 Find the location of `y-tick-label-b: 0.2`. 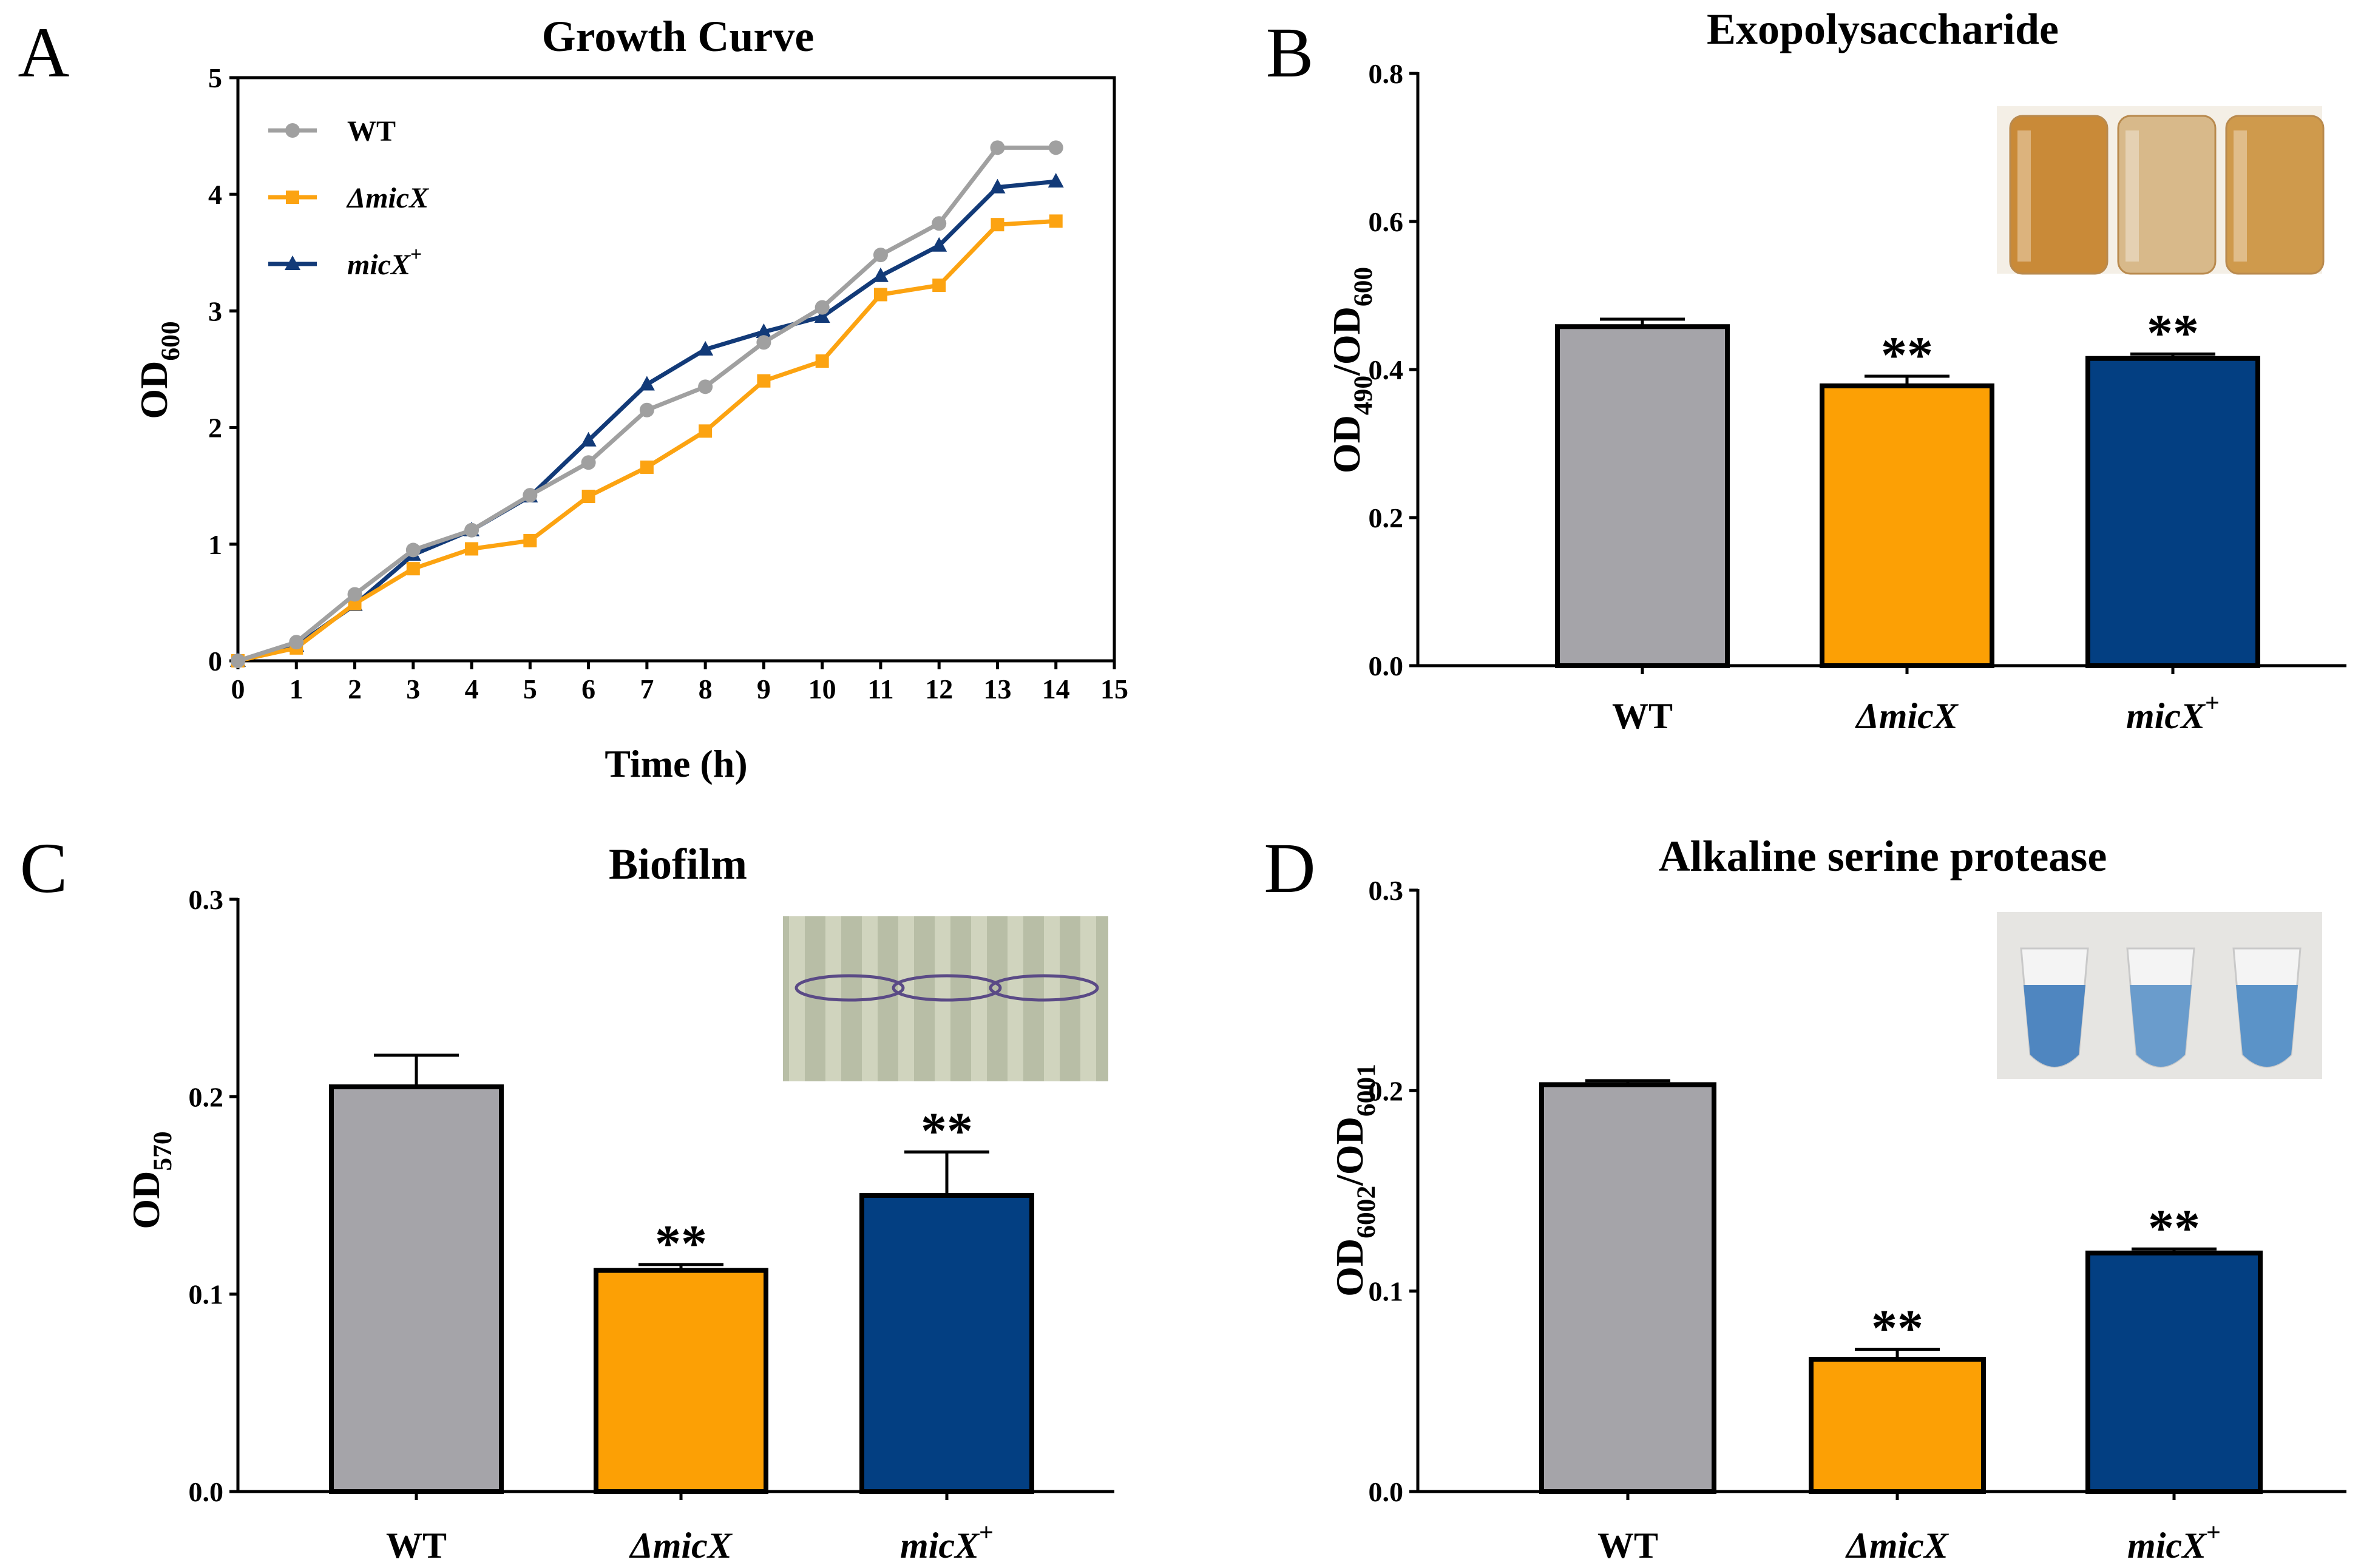

y-tick-label-b: 0.2 is located at coordinates (1386, 517).